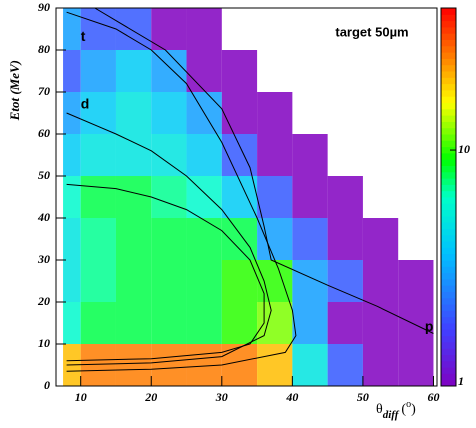 This screenshot has width=476, height=428. Describe the element at coordinates (150, 397) in the screenshot. I see `x-tick-label: 20` at that location.